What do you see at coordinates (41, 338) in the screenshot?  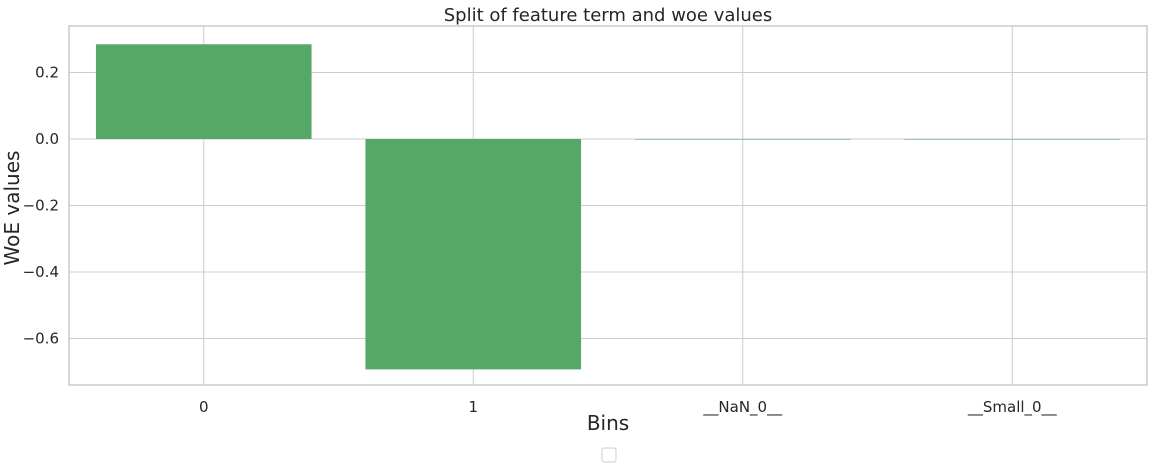 I see `y-tick-label: −0.6` at bounding box center [41, 338].